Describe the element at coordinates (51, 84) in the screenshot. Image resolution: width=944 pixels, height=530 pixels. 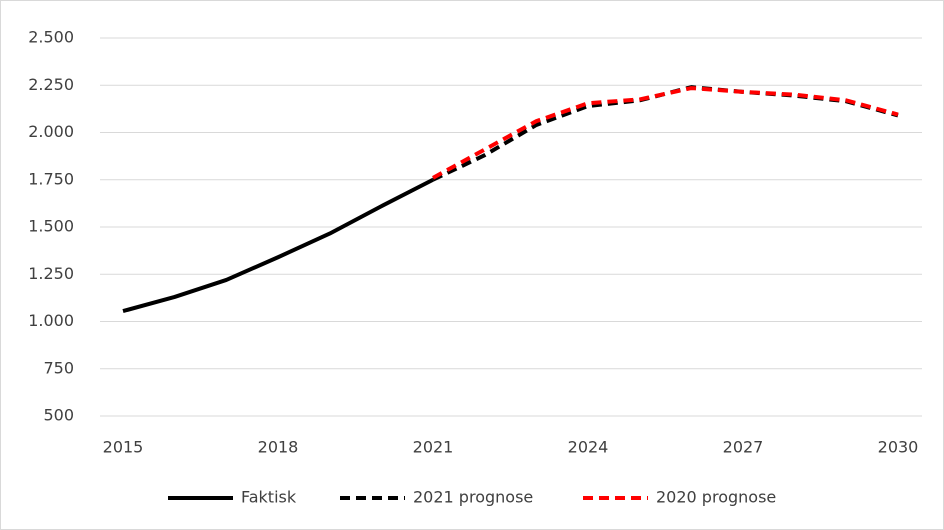
I see `y-tick-label: 2.250` at that location.